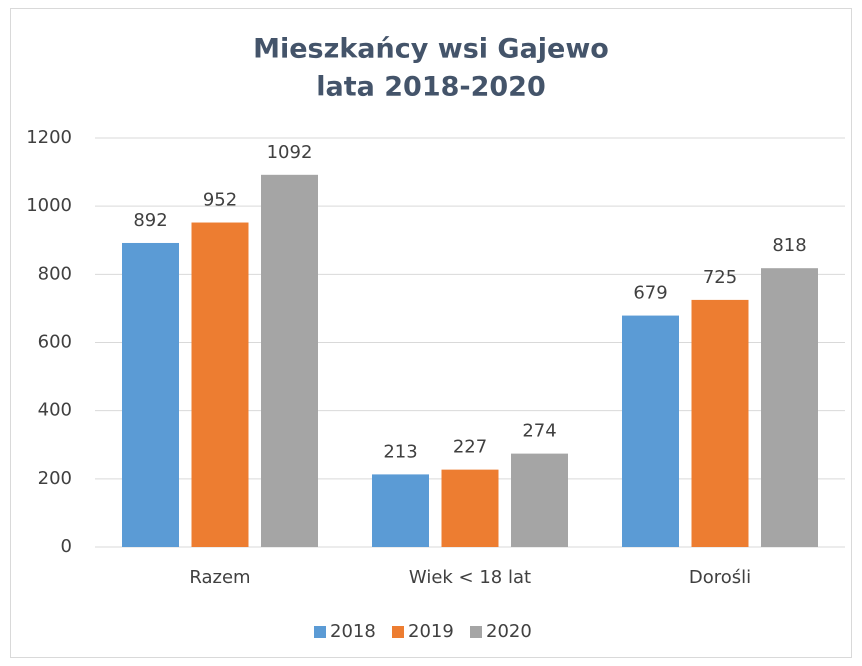 This screenshot has width=862, height=666. I want to click on data-label: 679, so click(650, 293).